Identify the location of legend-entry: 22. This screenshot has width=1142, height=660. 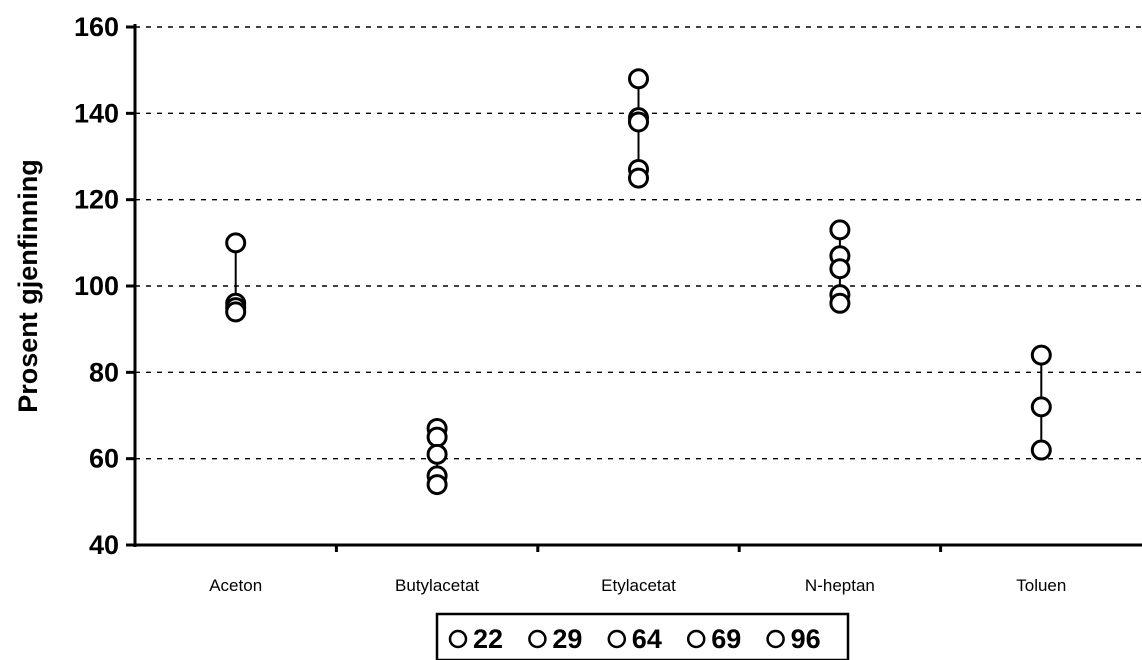
(488, 639).